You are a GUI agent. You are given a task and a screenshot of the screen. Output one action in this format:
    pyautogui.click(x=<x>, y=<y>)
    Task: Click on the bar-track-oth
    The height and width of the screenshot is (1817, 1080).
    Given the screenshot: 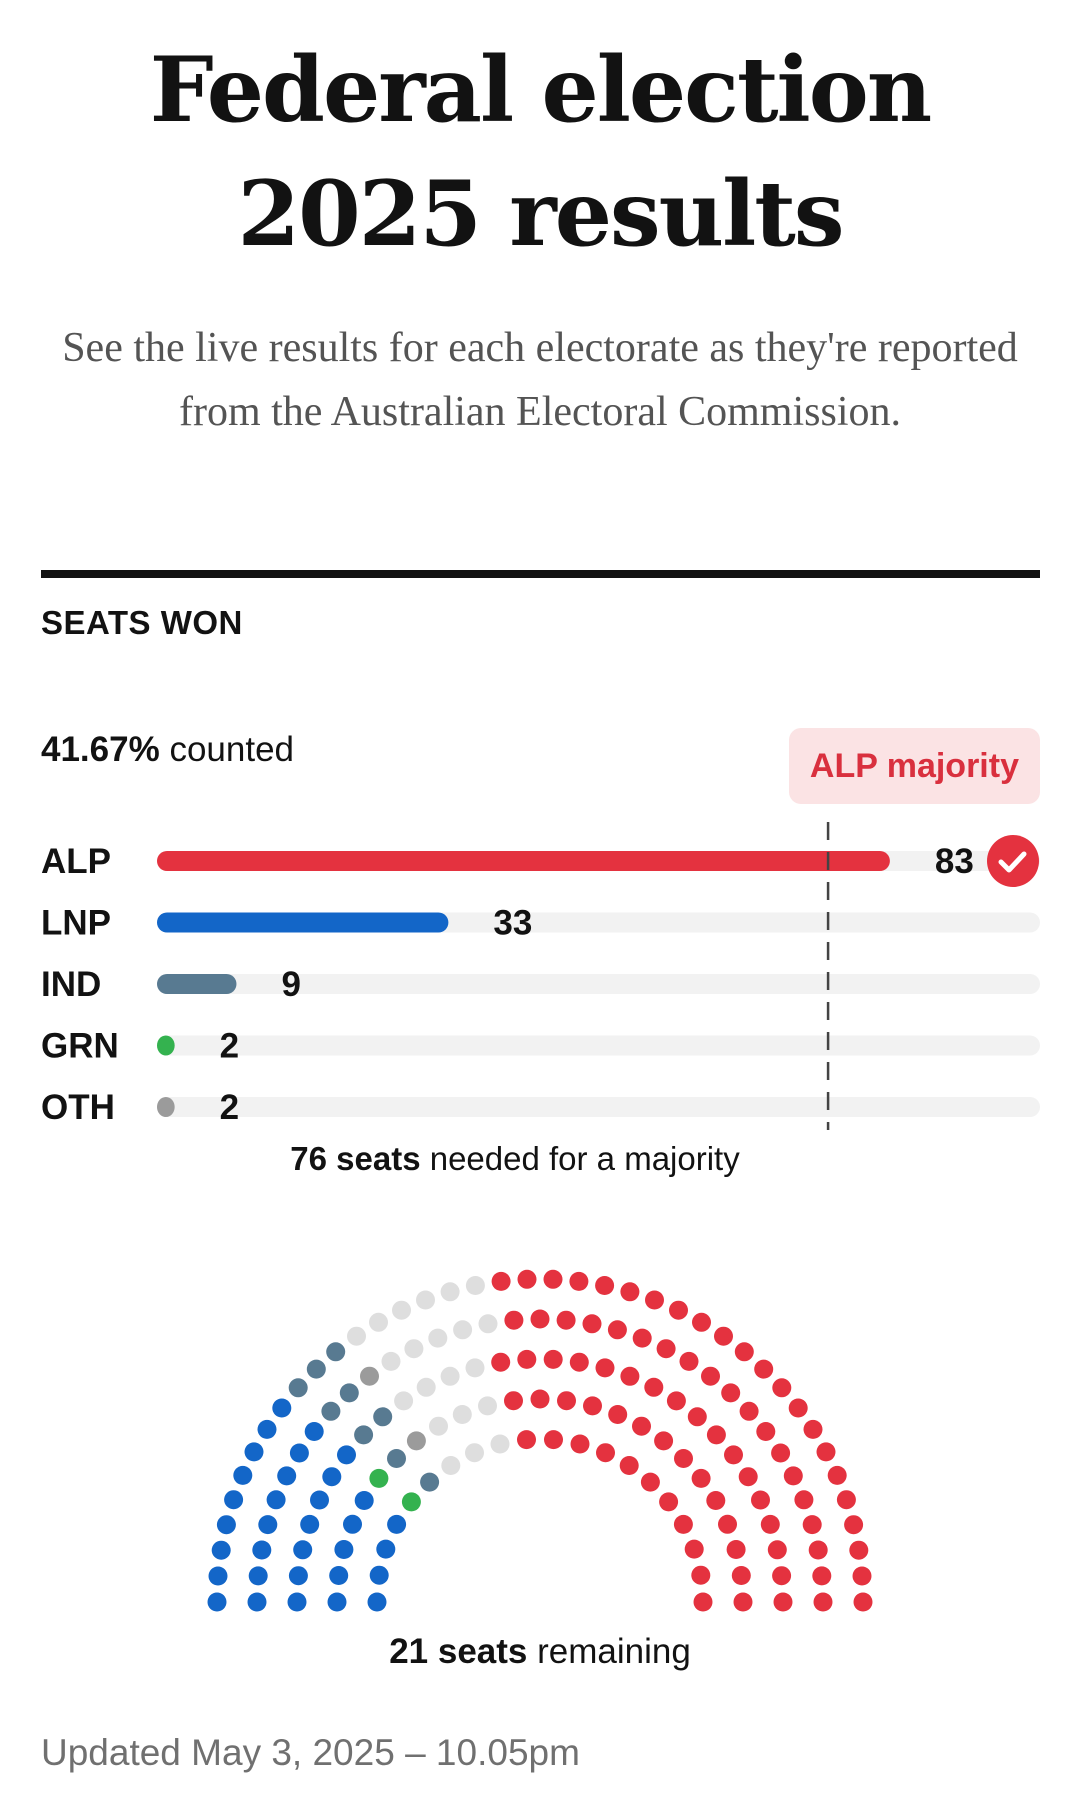 What is the action you would take?
    pyautogui.click(x=598, y=1107)
    